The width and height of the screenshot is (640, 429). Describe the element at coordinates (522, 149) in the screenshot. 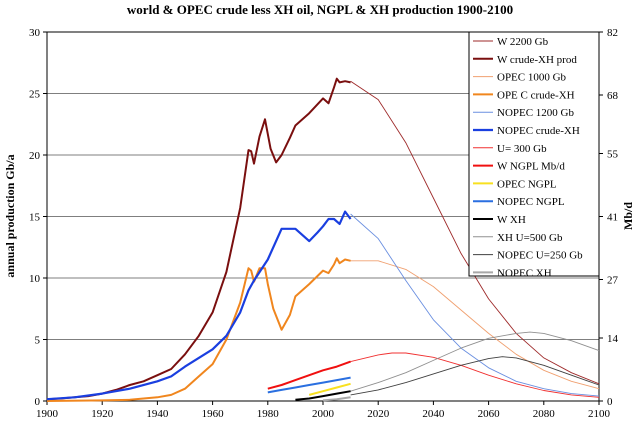

I see `legend-label: U= 300 Gb` at that location.